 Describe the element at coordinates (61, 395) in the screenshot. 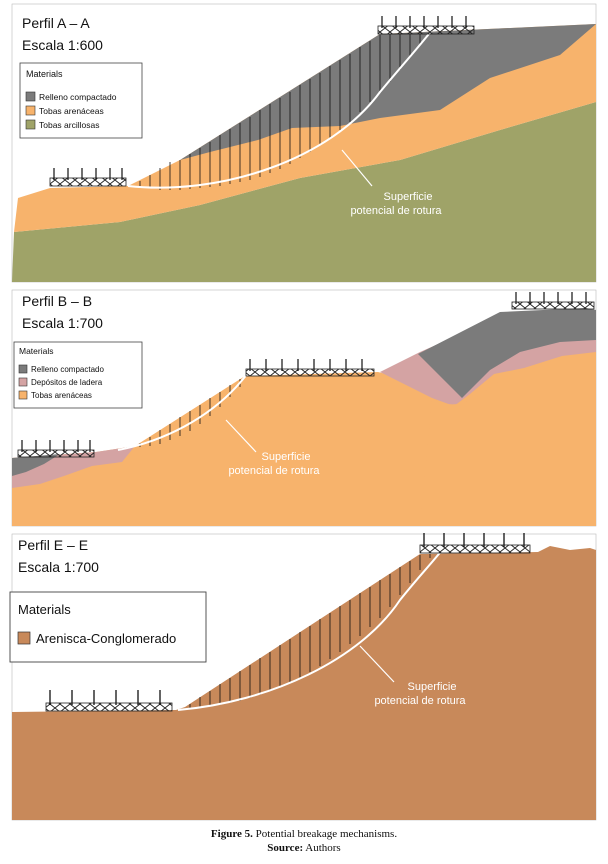

I see `profile-b-legend-item-tobas: Tobas arenáceas` at that location.